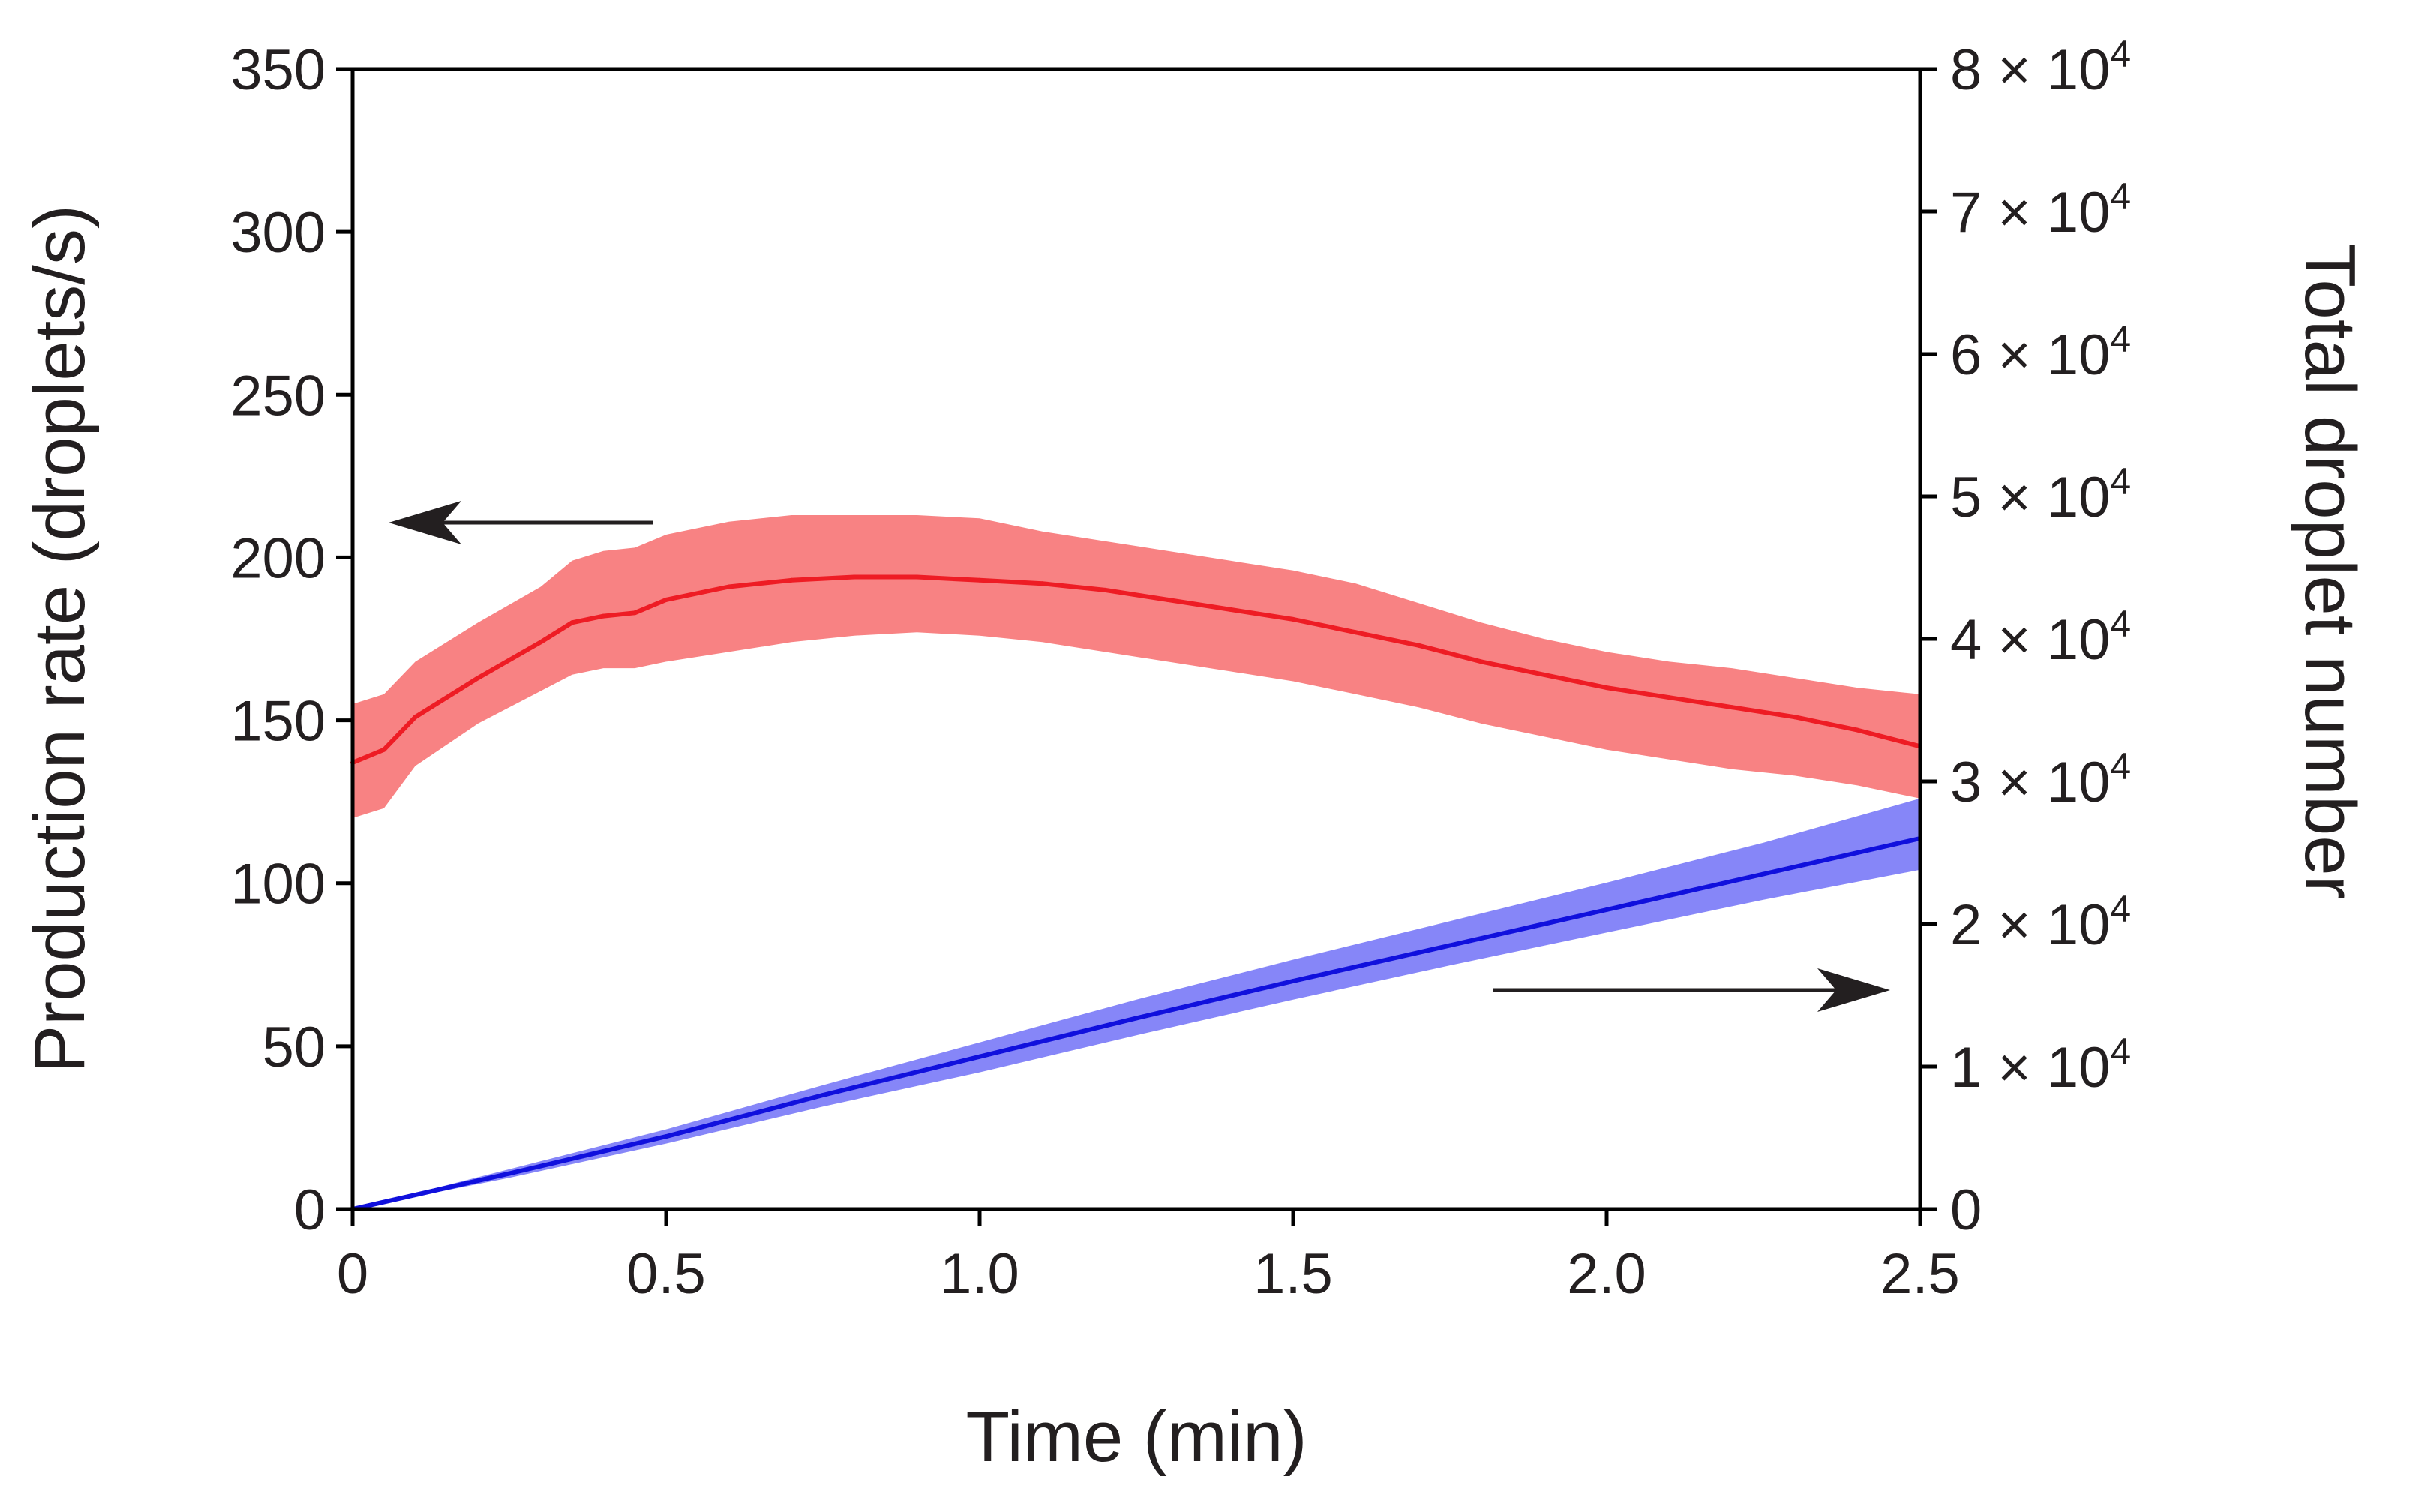 The height and width of the screenshot is (1512, 2413). Describe the element at coordinates (60, 639) in the screenshot. I see `left-y-axis-title: Production rate (droplets/s)` at that location.